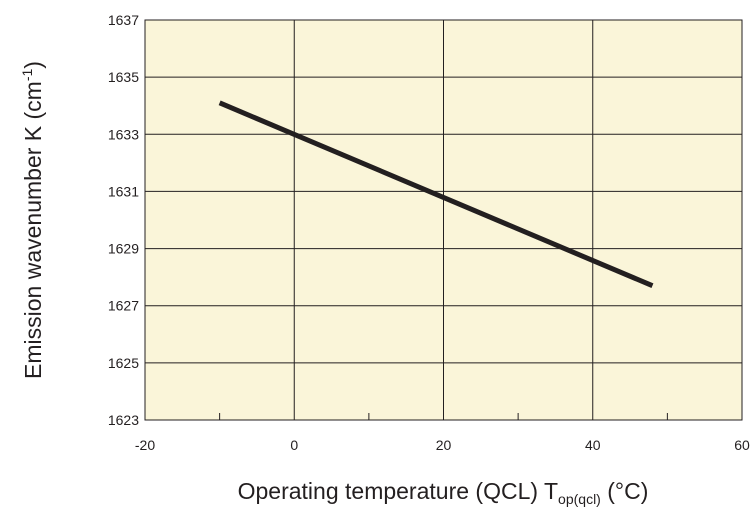 This screenshot has width=755, height=515. What do you see at coordinates (123, 363) in the screenshot?
I see `y-tick-label: 1625` at bounding box center [123, 363].